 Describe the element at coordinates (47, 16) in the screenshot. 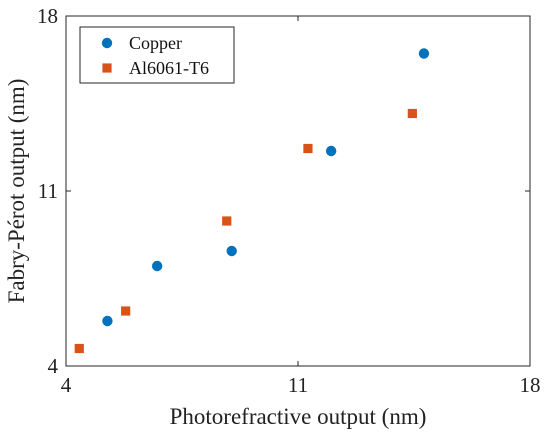

I see `y-tick-label: 18` at that location.